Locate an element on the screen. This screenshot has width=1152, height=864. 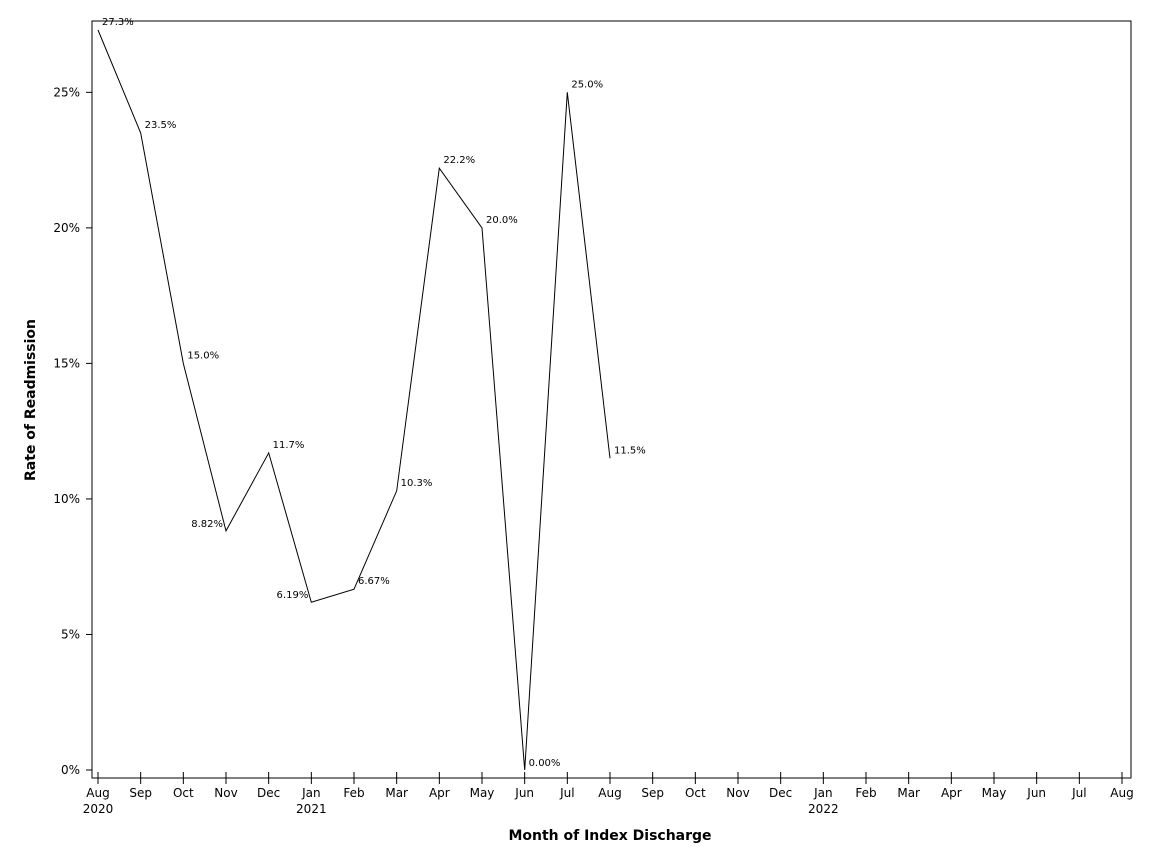
y-tick-label: 5% is located at coordinates (70, 634).